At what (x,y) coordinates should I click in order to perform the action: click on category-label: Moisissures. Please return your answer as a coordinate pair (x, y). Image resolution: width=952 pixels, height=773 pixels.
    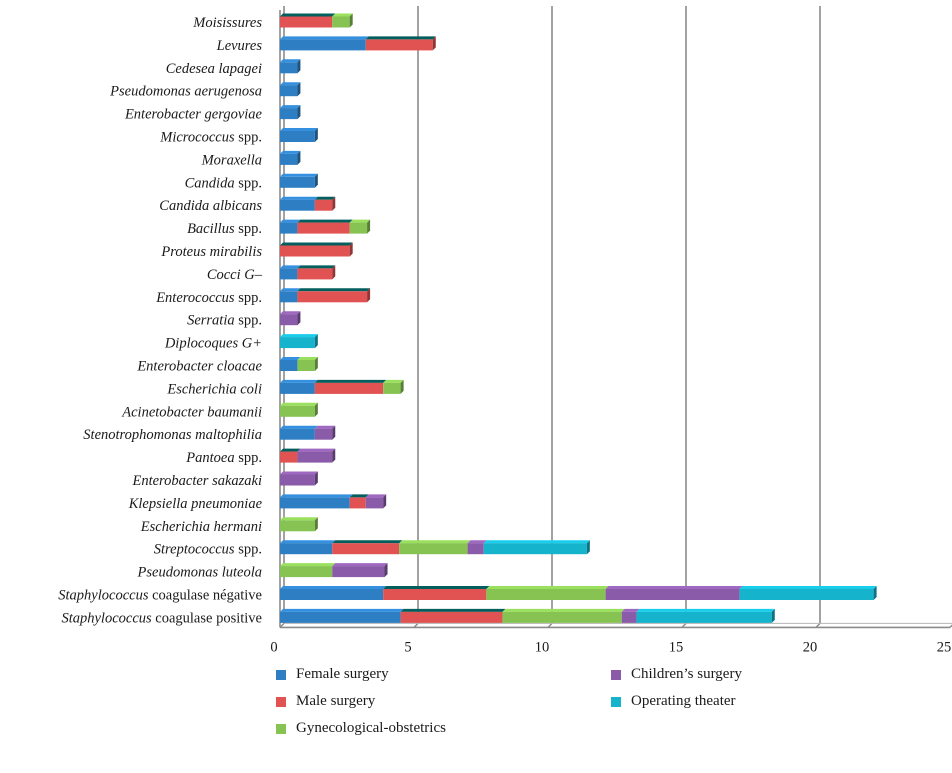
    Looking at the image, I should click on (227, 23).